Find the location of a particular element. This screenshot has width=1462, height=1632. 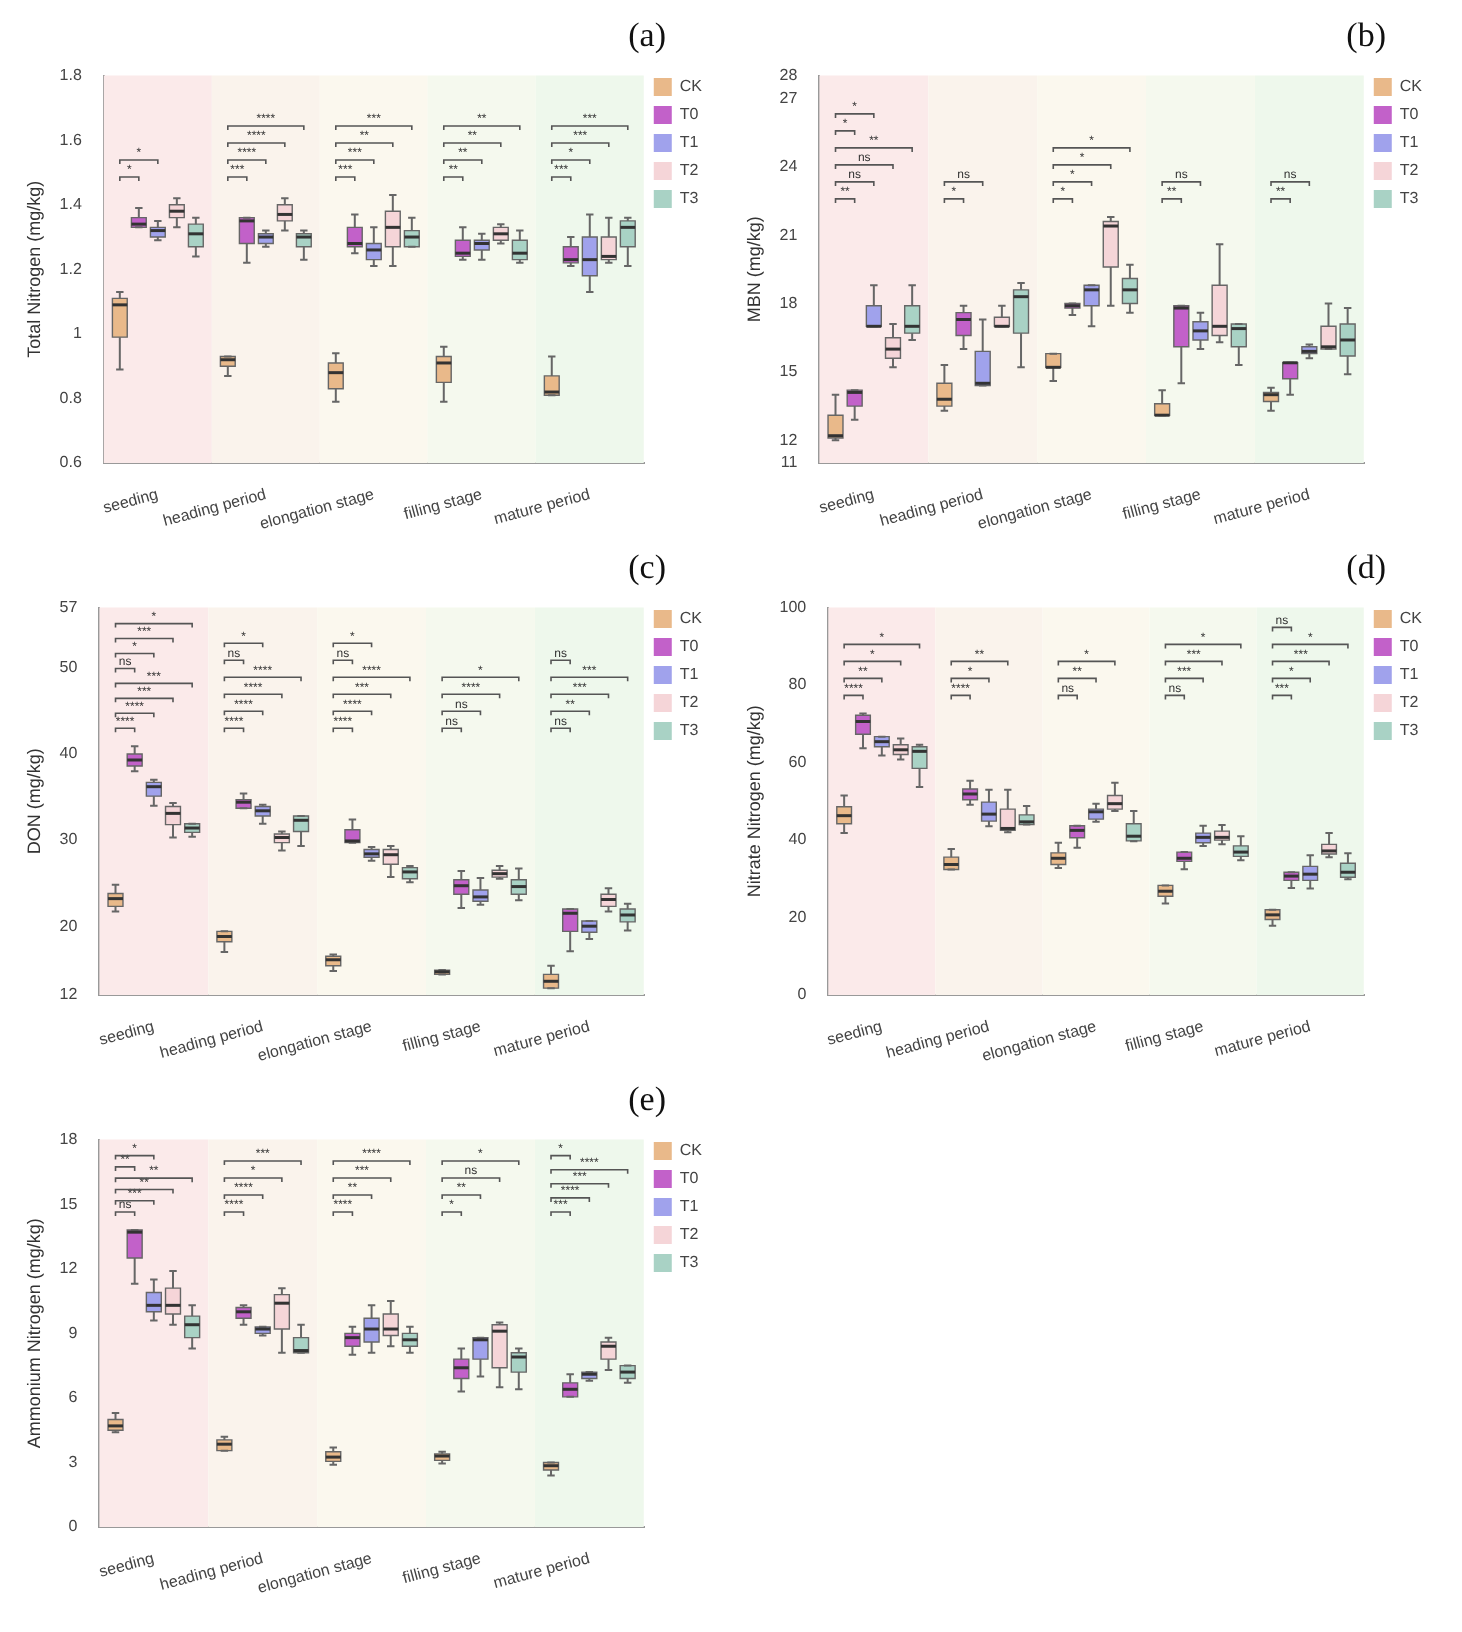

y-tick-label: 1.2 is located at coordinates (71, 268).